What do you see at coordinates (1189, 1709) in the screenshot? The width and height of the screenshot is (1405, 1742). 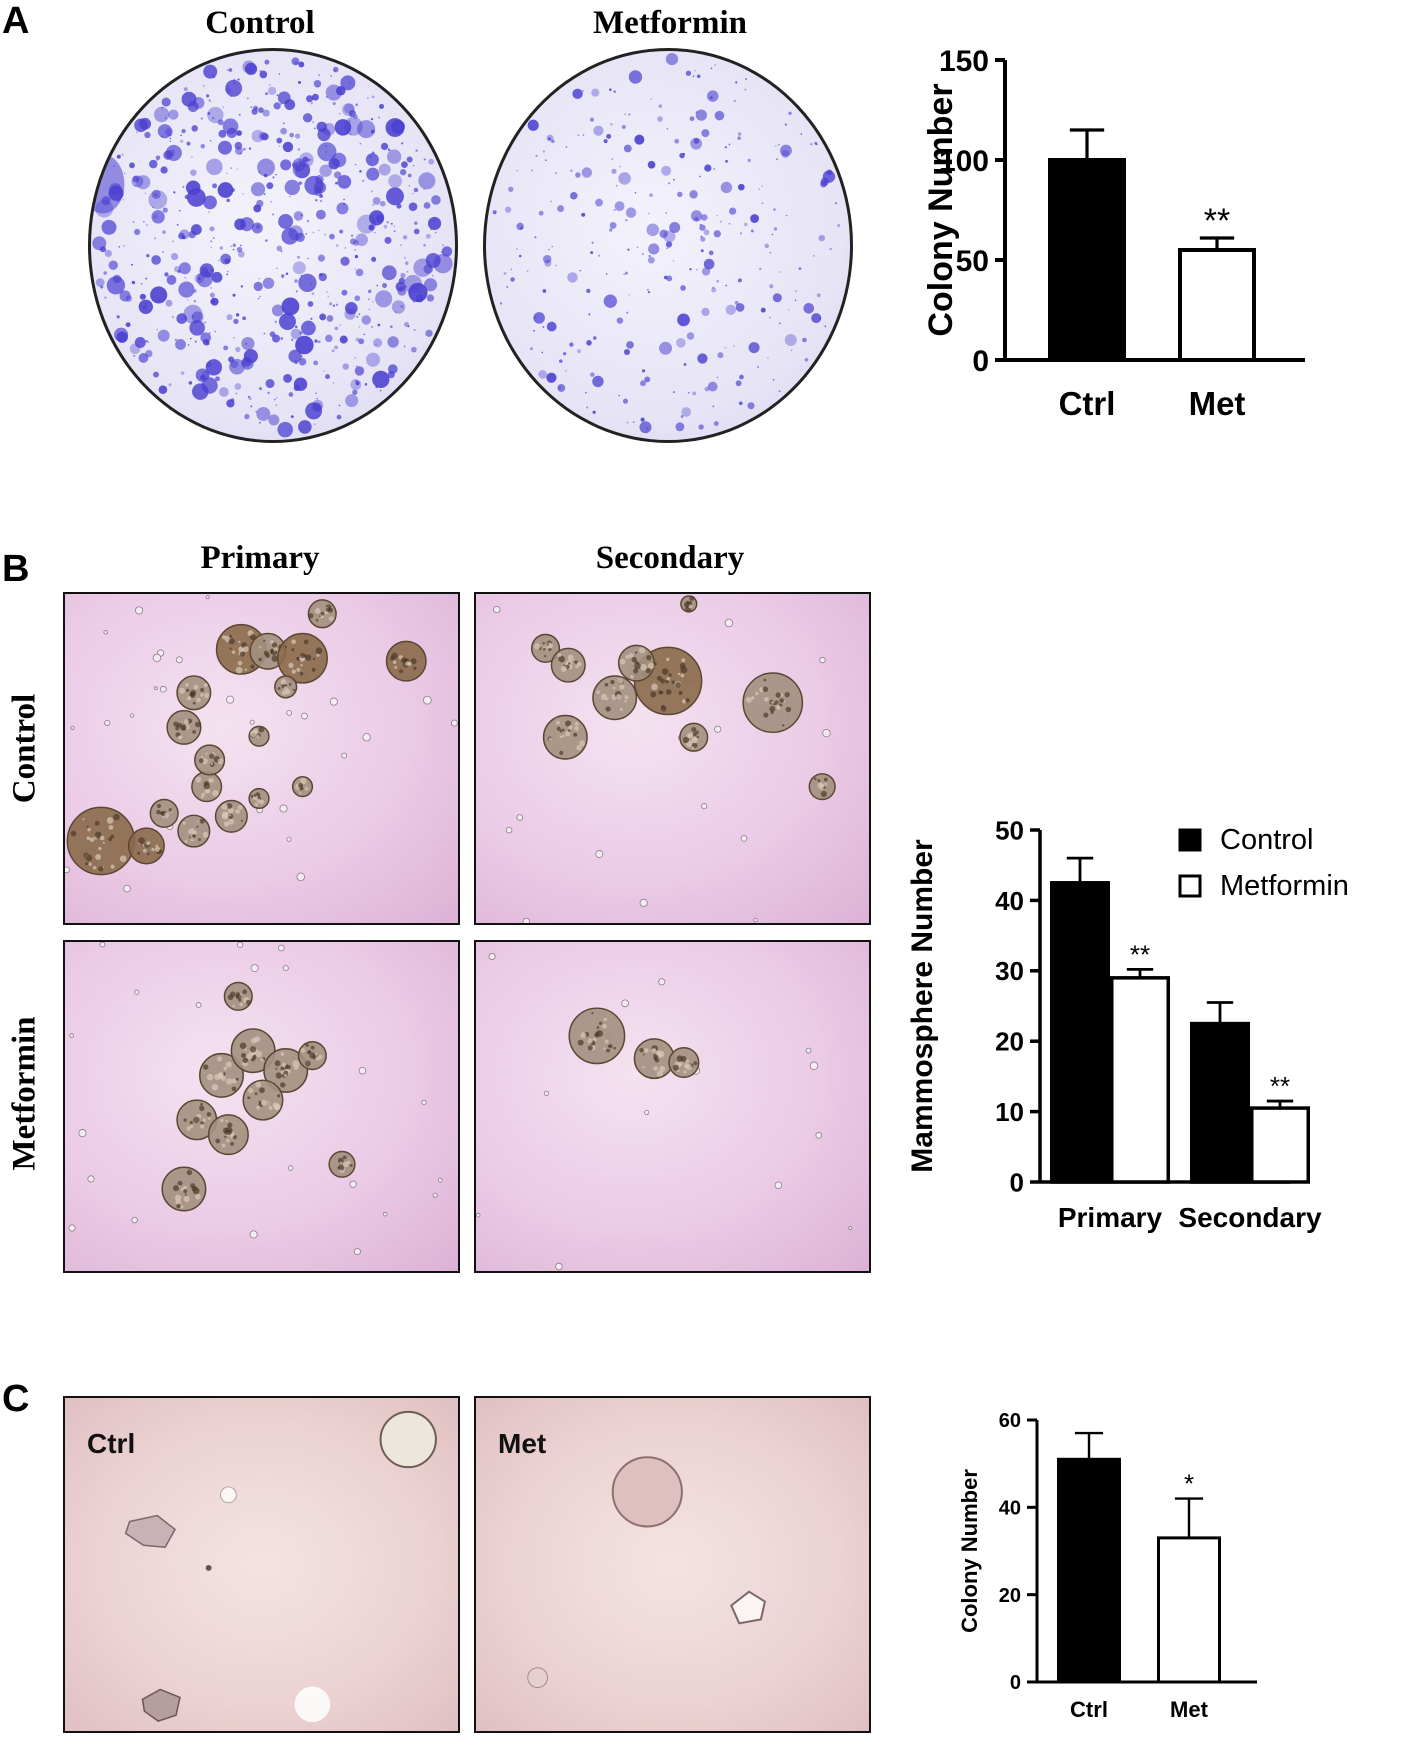 I see `x-tick-label: Met` at bounding box center [1189, 1709].